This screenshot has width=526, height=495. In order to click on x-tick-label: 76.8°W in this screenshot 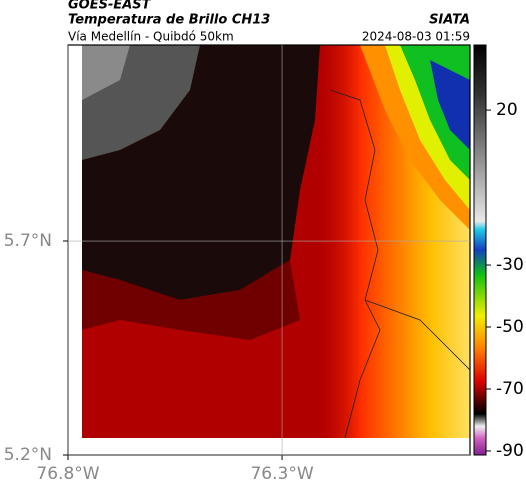, I will do `click(67, 474)`.